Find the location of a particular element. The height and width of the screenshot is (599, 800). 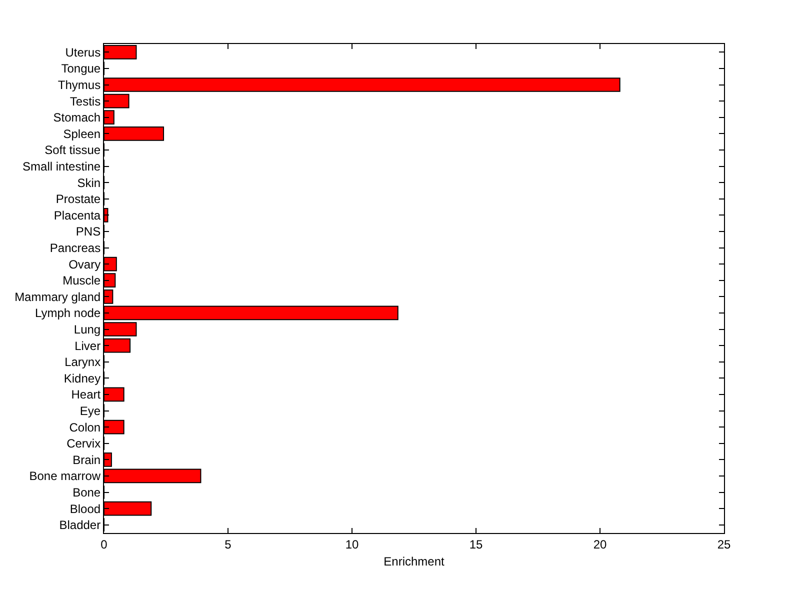

y-tick-label: Prostate is located at coordinates (78, 199).